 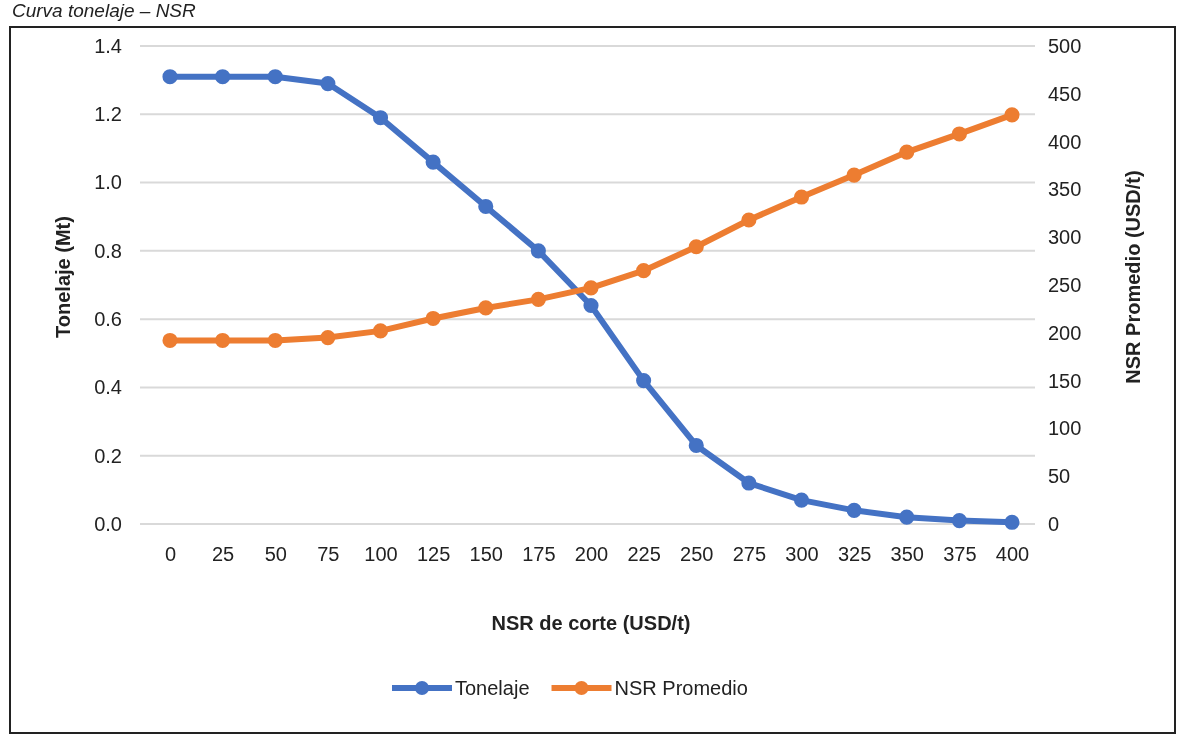 I want to click on y2-tick-label: 50, so click(x=1059, y=476).